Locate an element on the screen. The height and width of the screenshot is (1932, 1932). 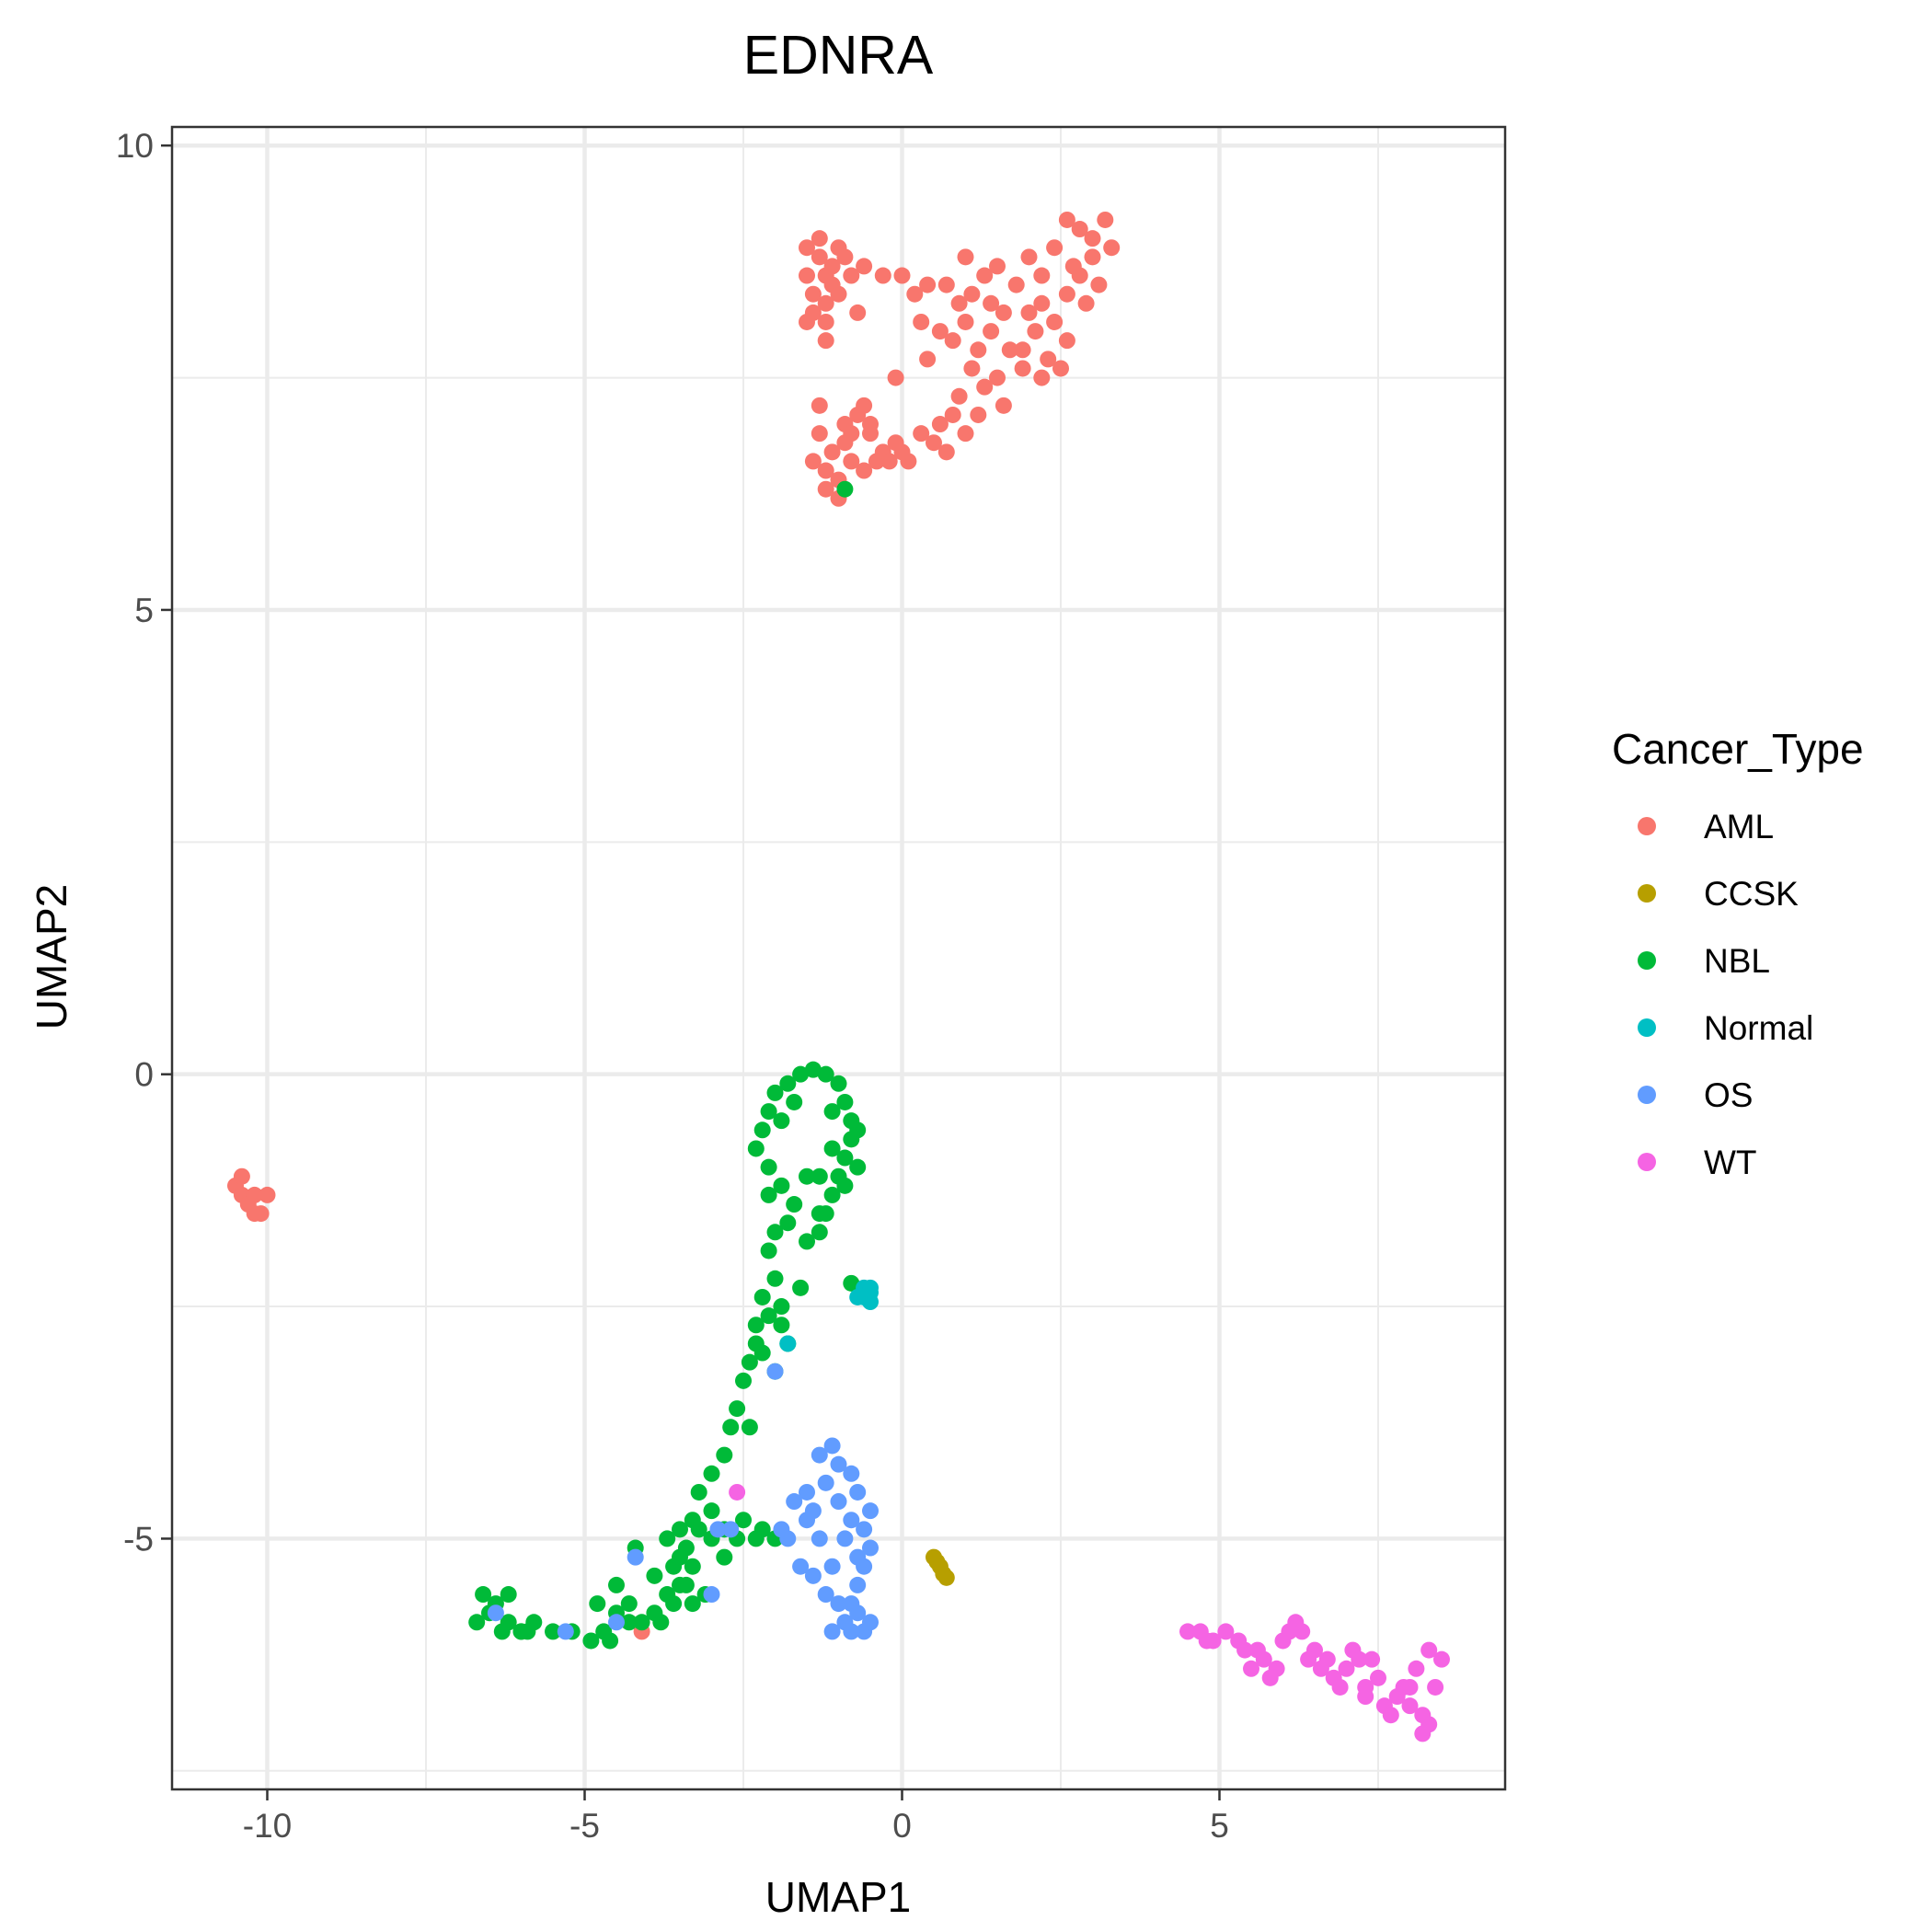
legend-key-nbl is located at coordinates (1647, 960).